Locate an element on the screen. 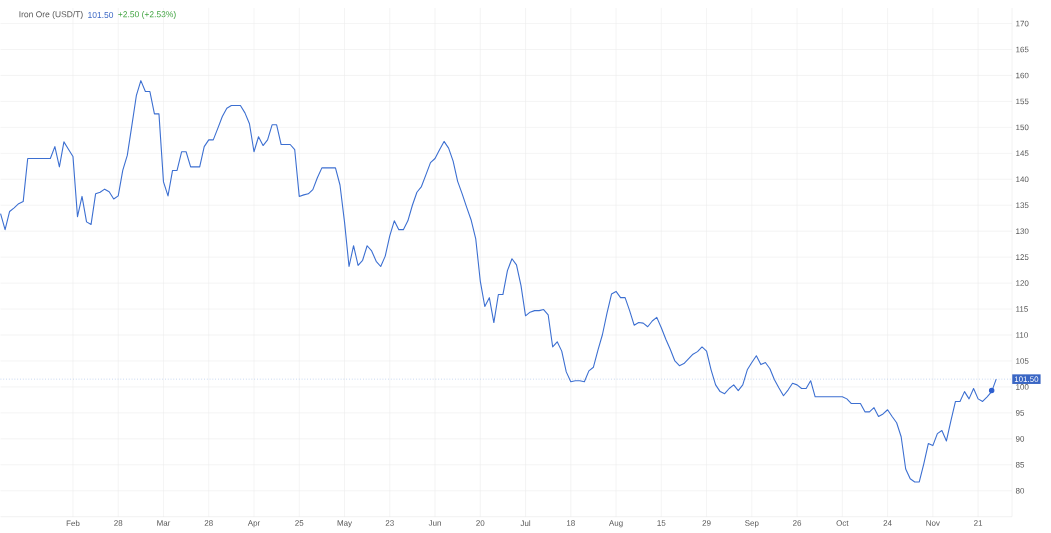 This screenshot has height=533, width=1051. annotation: +2.50 (+2.53%) is located at coordinates (147, 15).